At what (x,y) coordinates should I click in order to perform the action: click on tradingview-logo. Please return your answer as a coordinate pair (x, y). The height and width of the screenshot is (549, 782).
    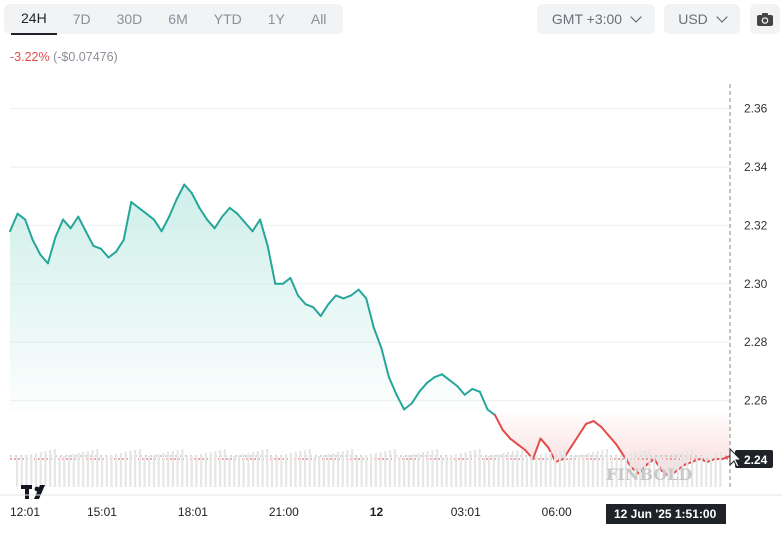
    Looking at the image, I should click on (33, 492).